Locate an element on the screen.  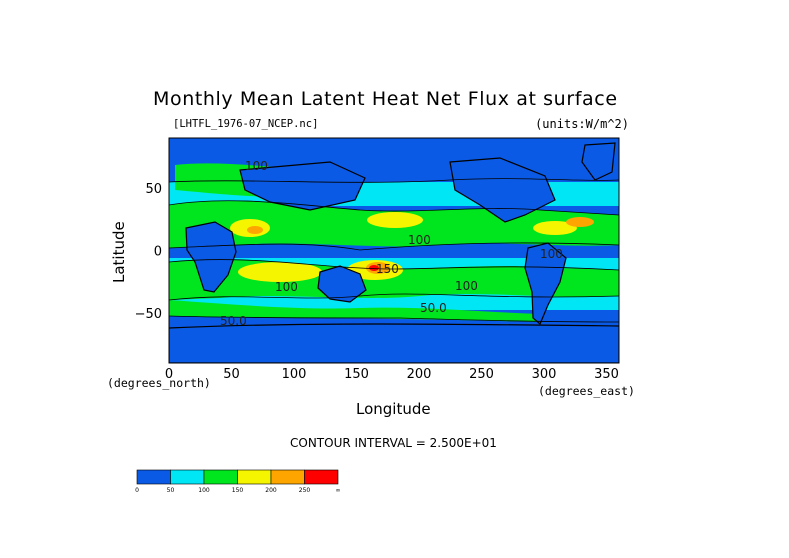
x-tick-label: 250 is located at coordinates (481, 374).